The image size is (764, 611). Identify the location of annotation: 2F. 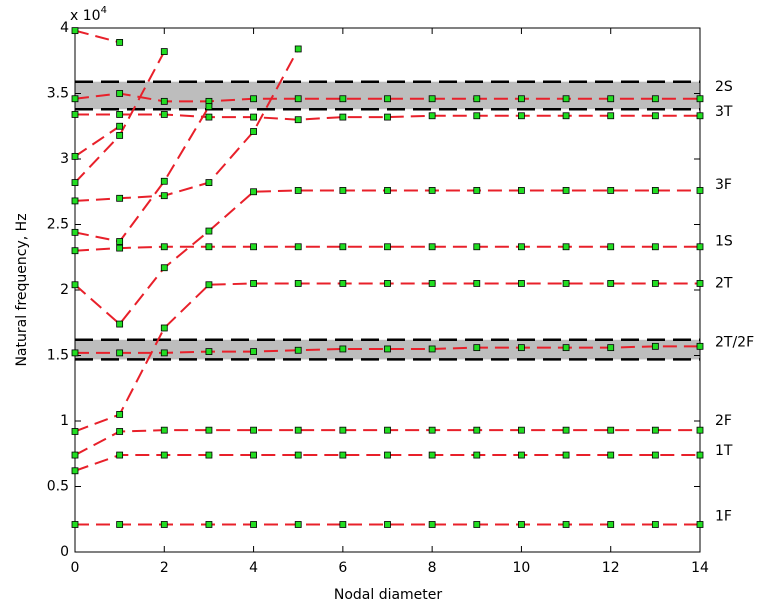
(723, 421).